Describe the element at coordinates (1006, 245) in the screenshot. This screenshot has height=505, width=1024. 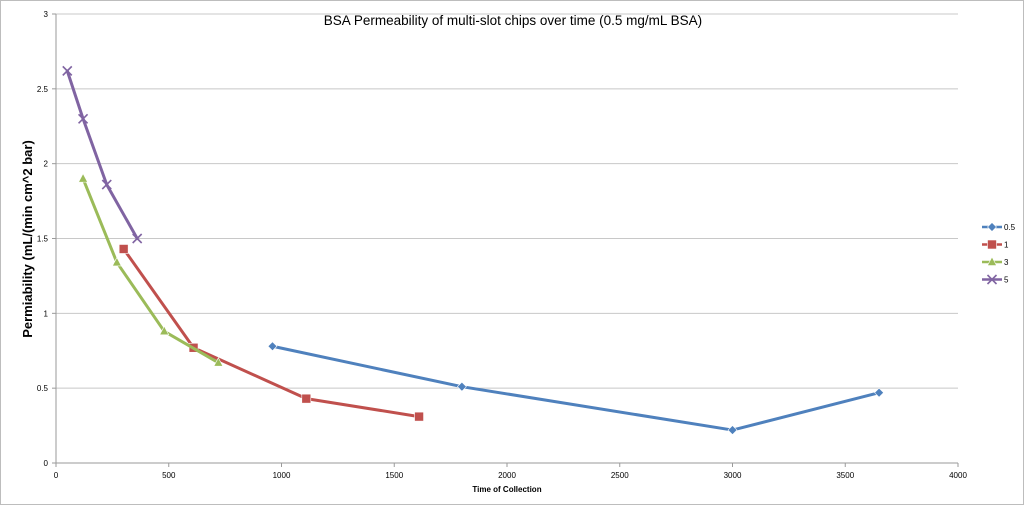
I see `legend-label: 1` at that location.